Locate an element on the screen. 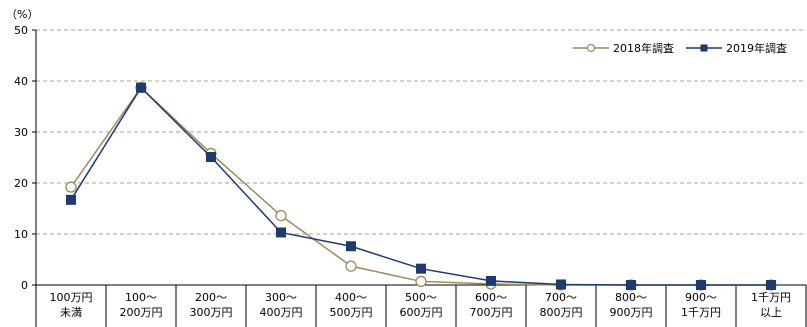  x-tick-label-line: 700～ is located at coordinates (561, 297).